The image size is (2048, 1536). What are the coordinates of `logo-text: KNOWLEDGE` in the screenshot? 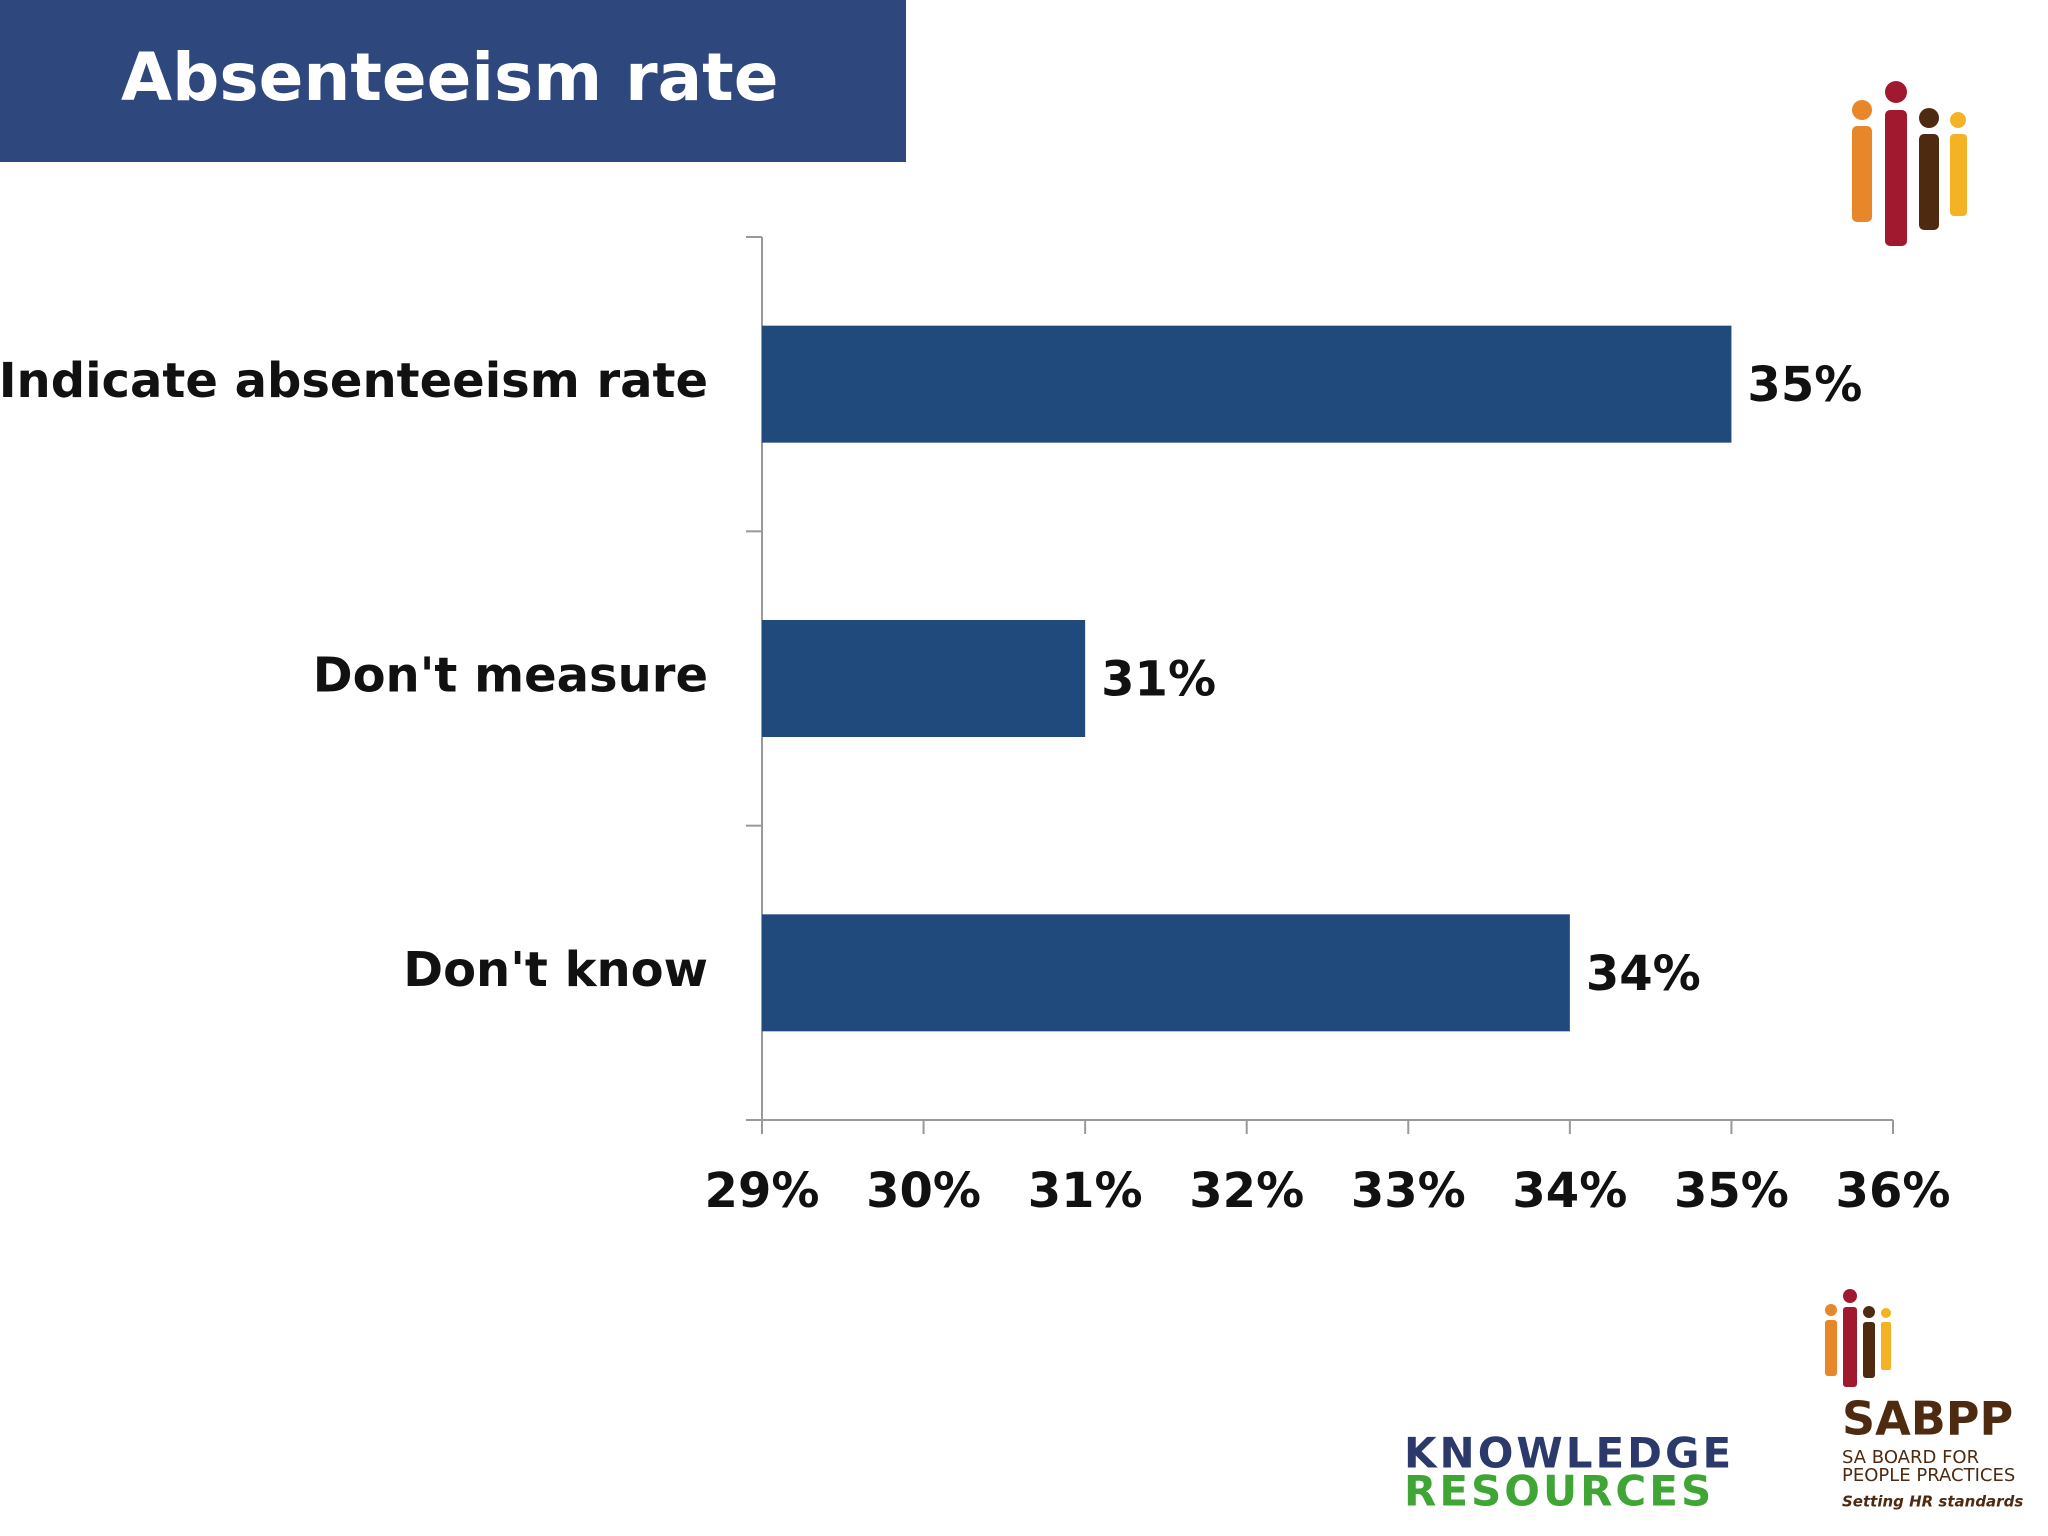 It's located at (1569, 1453).